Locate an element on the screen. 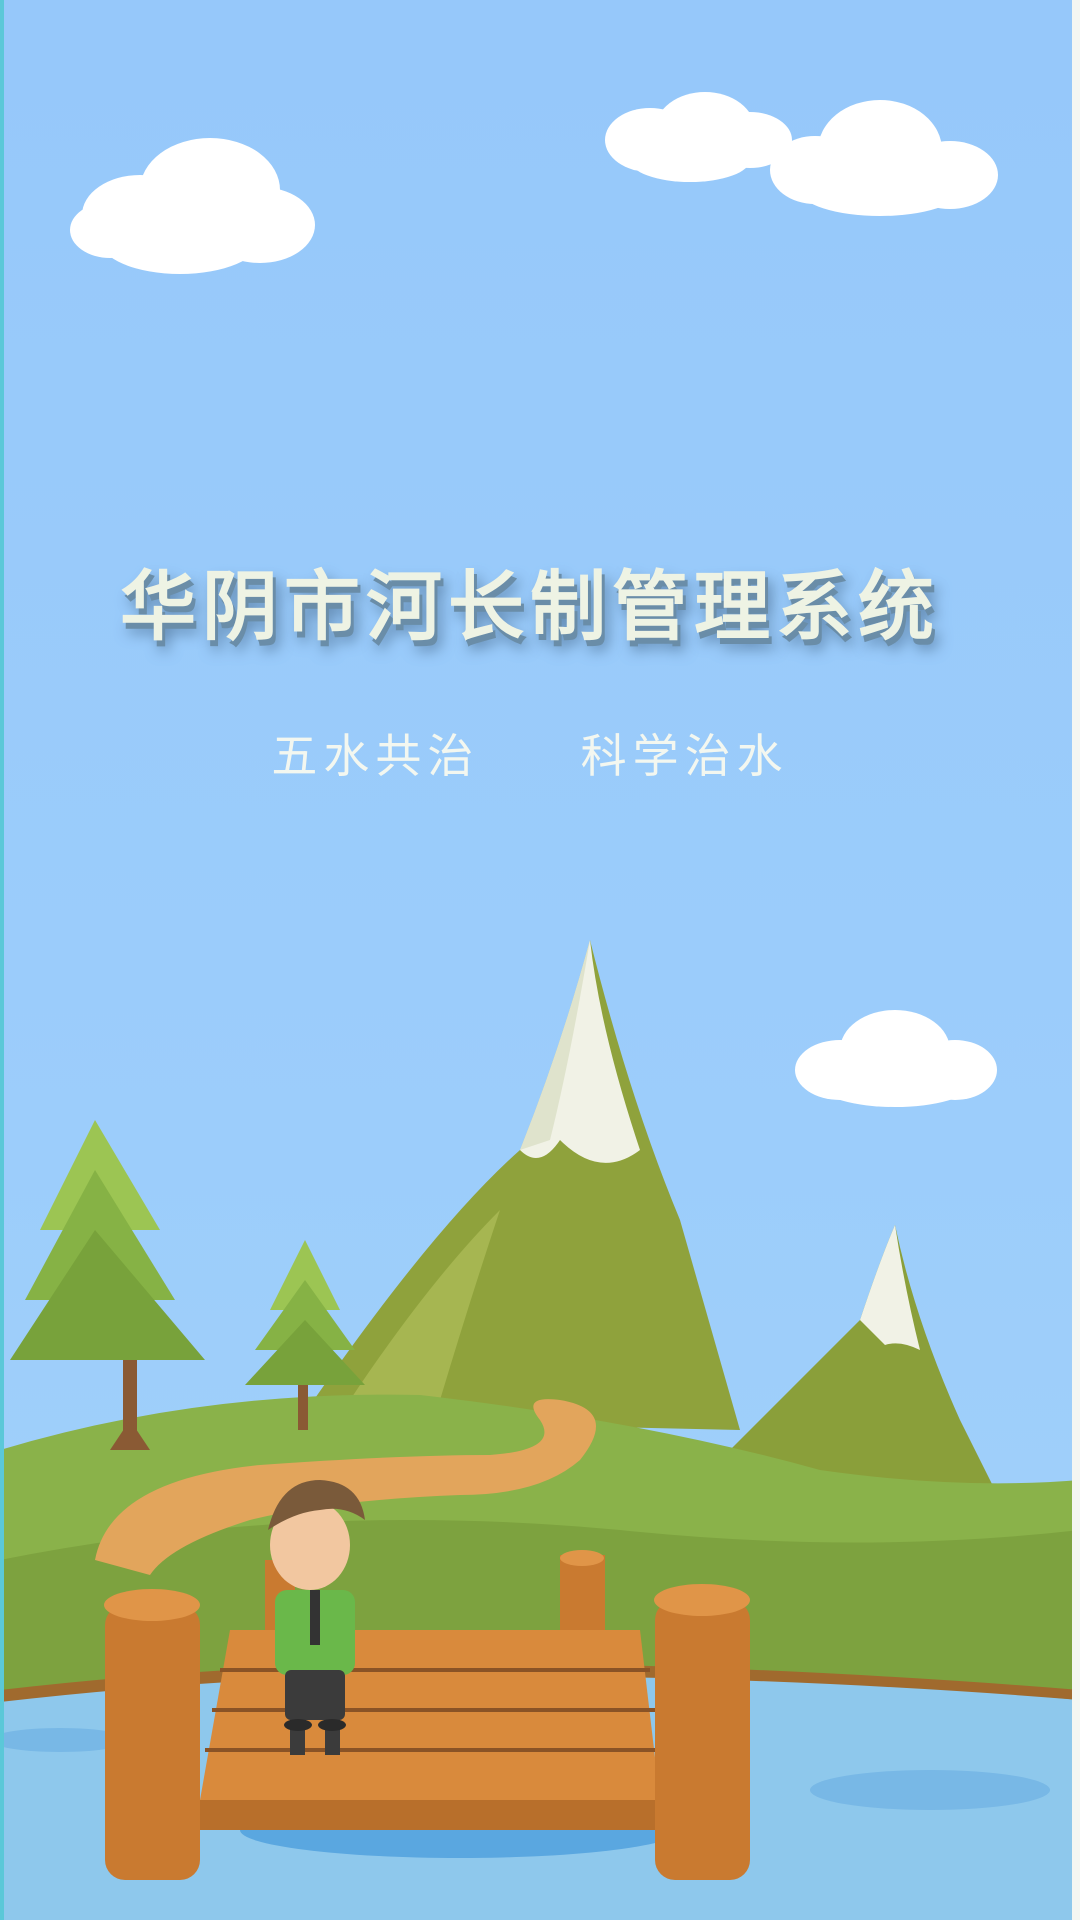 This screenshot has height=1920, width=1080. app-title: 华阴市河长制管理系统 is located at coordinates (530, 606).